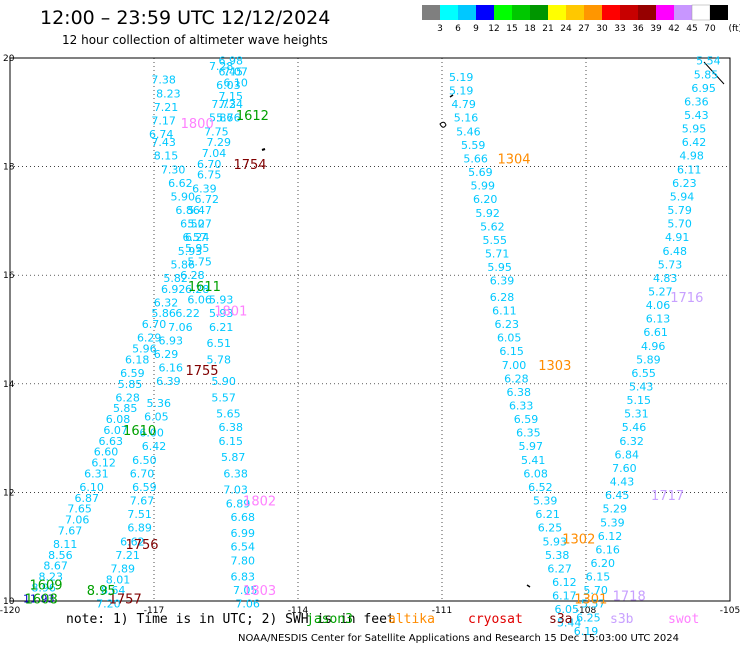 This screenshot has height=650, width=740. Describe the element at coordinates (214, 153) in the screenshot. I see `swh-value: 7.04` at that location.